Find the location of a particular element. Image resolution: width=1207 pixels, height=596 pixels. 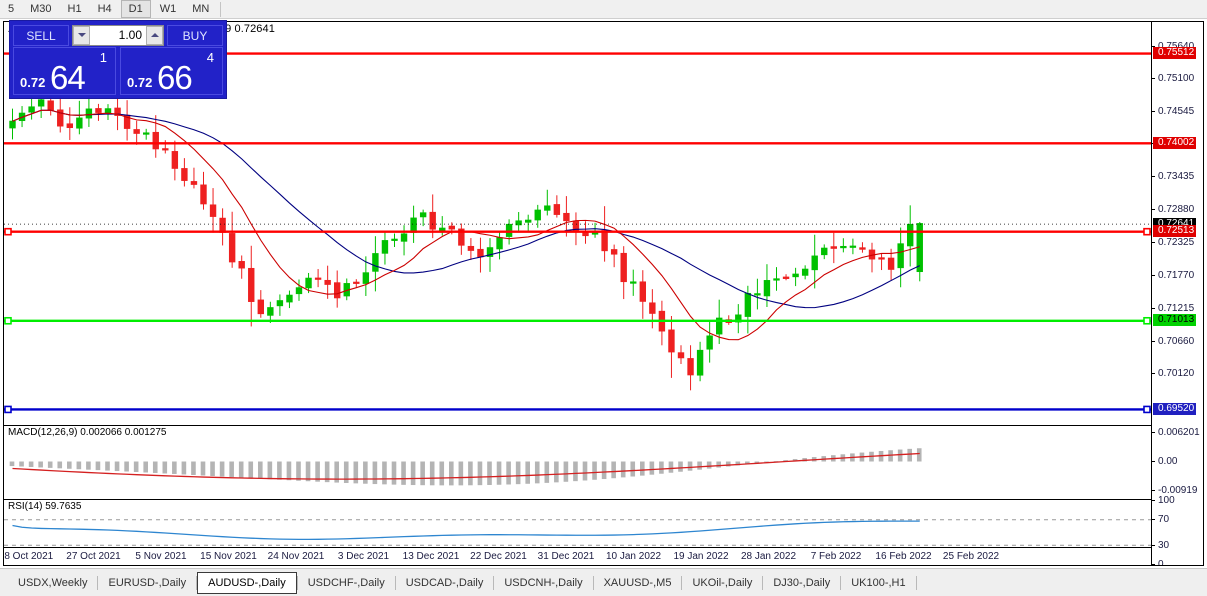

price-tick: 0.71770 is located at coordinates (1177, 275).